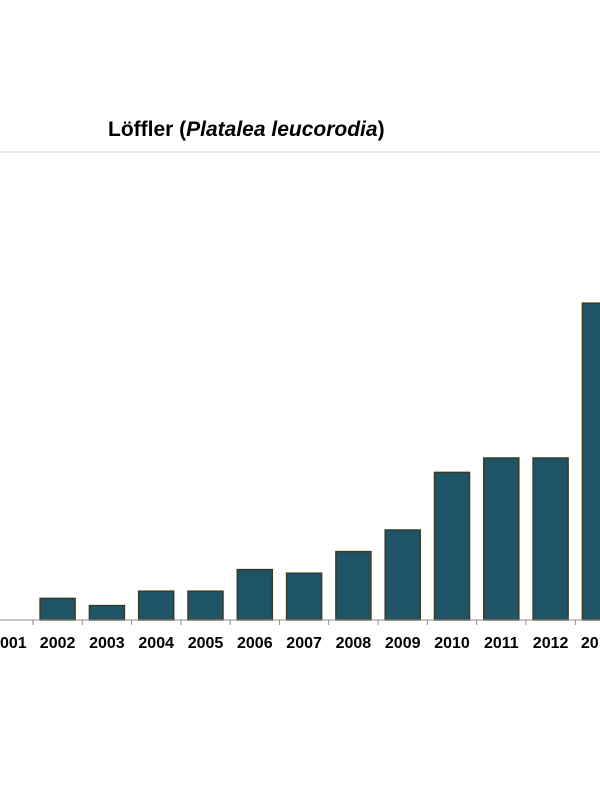 This screenshot has width=600, height=802. What do you see at coordinates (106, 613) in the screenshot?
I see `bar-2003` at bounding box center [106, 613].